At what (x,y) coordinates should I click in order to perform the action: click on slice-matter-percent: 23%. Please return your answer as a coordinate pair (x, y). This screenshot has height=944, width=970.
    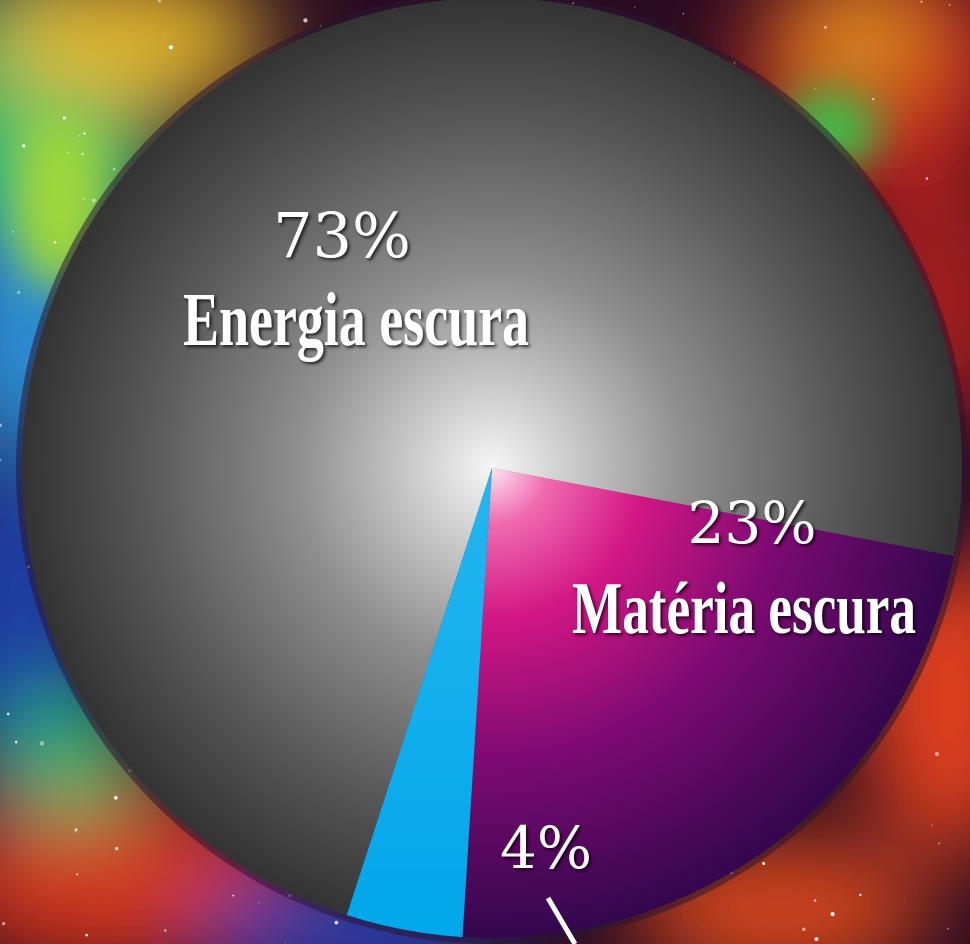
    Looking at the image, I should click on (752, 523).